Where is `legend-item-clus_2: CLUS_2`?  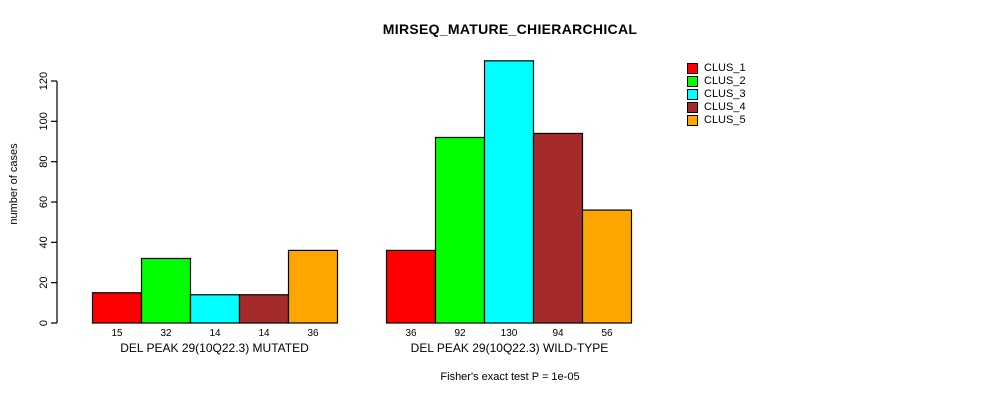 legend-item-clus_2: CLUS_2 is located at coordinates (716, 81).